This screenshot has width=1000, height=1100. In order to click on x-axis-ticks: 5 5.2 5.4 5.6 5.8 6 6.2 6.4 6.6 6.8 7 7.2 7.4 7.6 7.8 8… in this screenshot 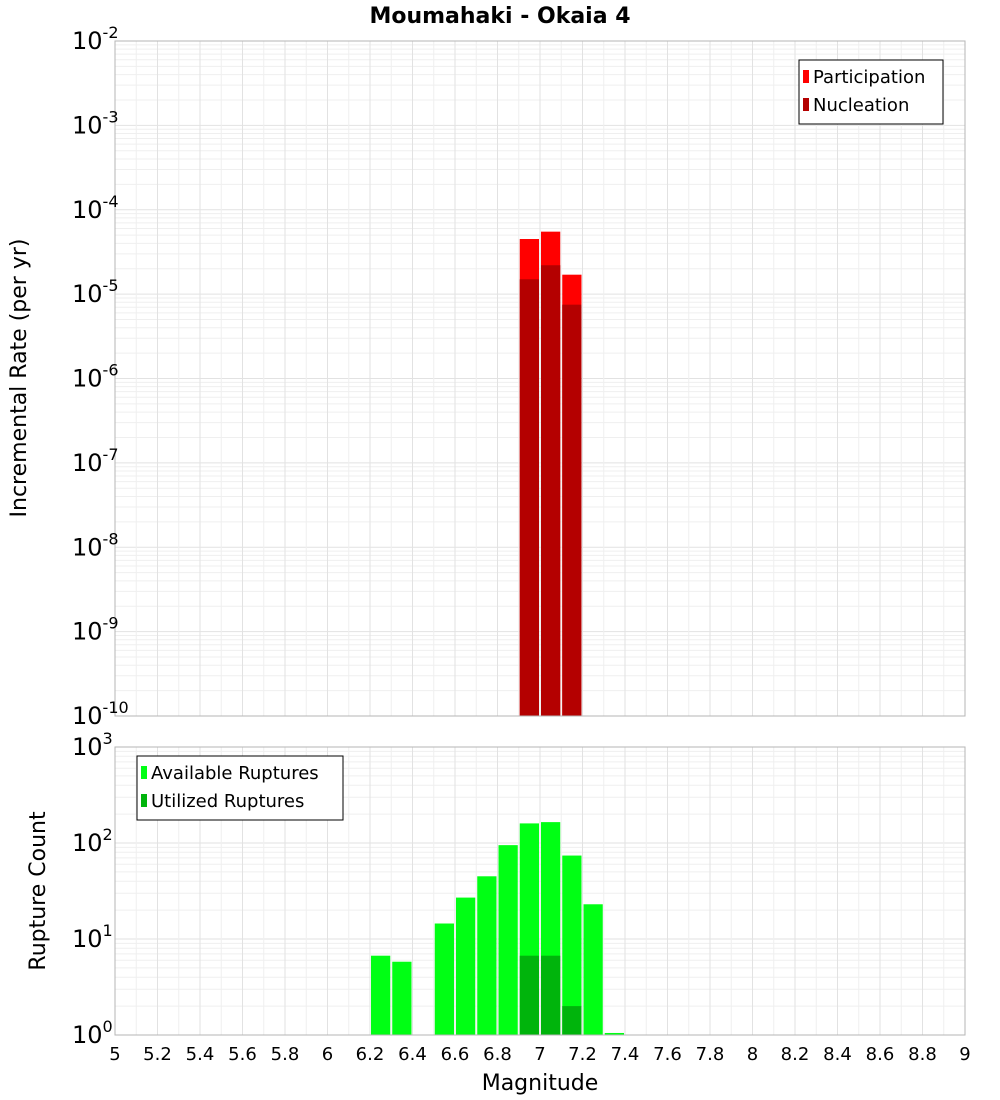, I will do `click(539, 1054)`.